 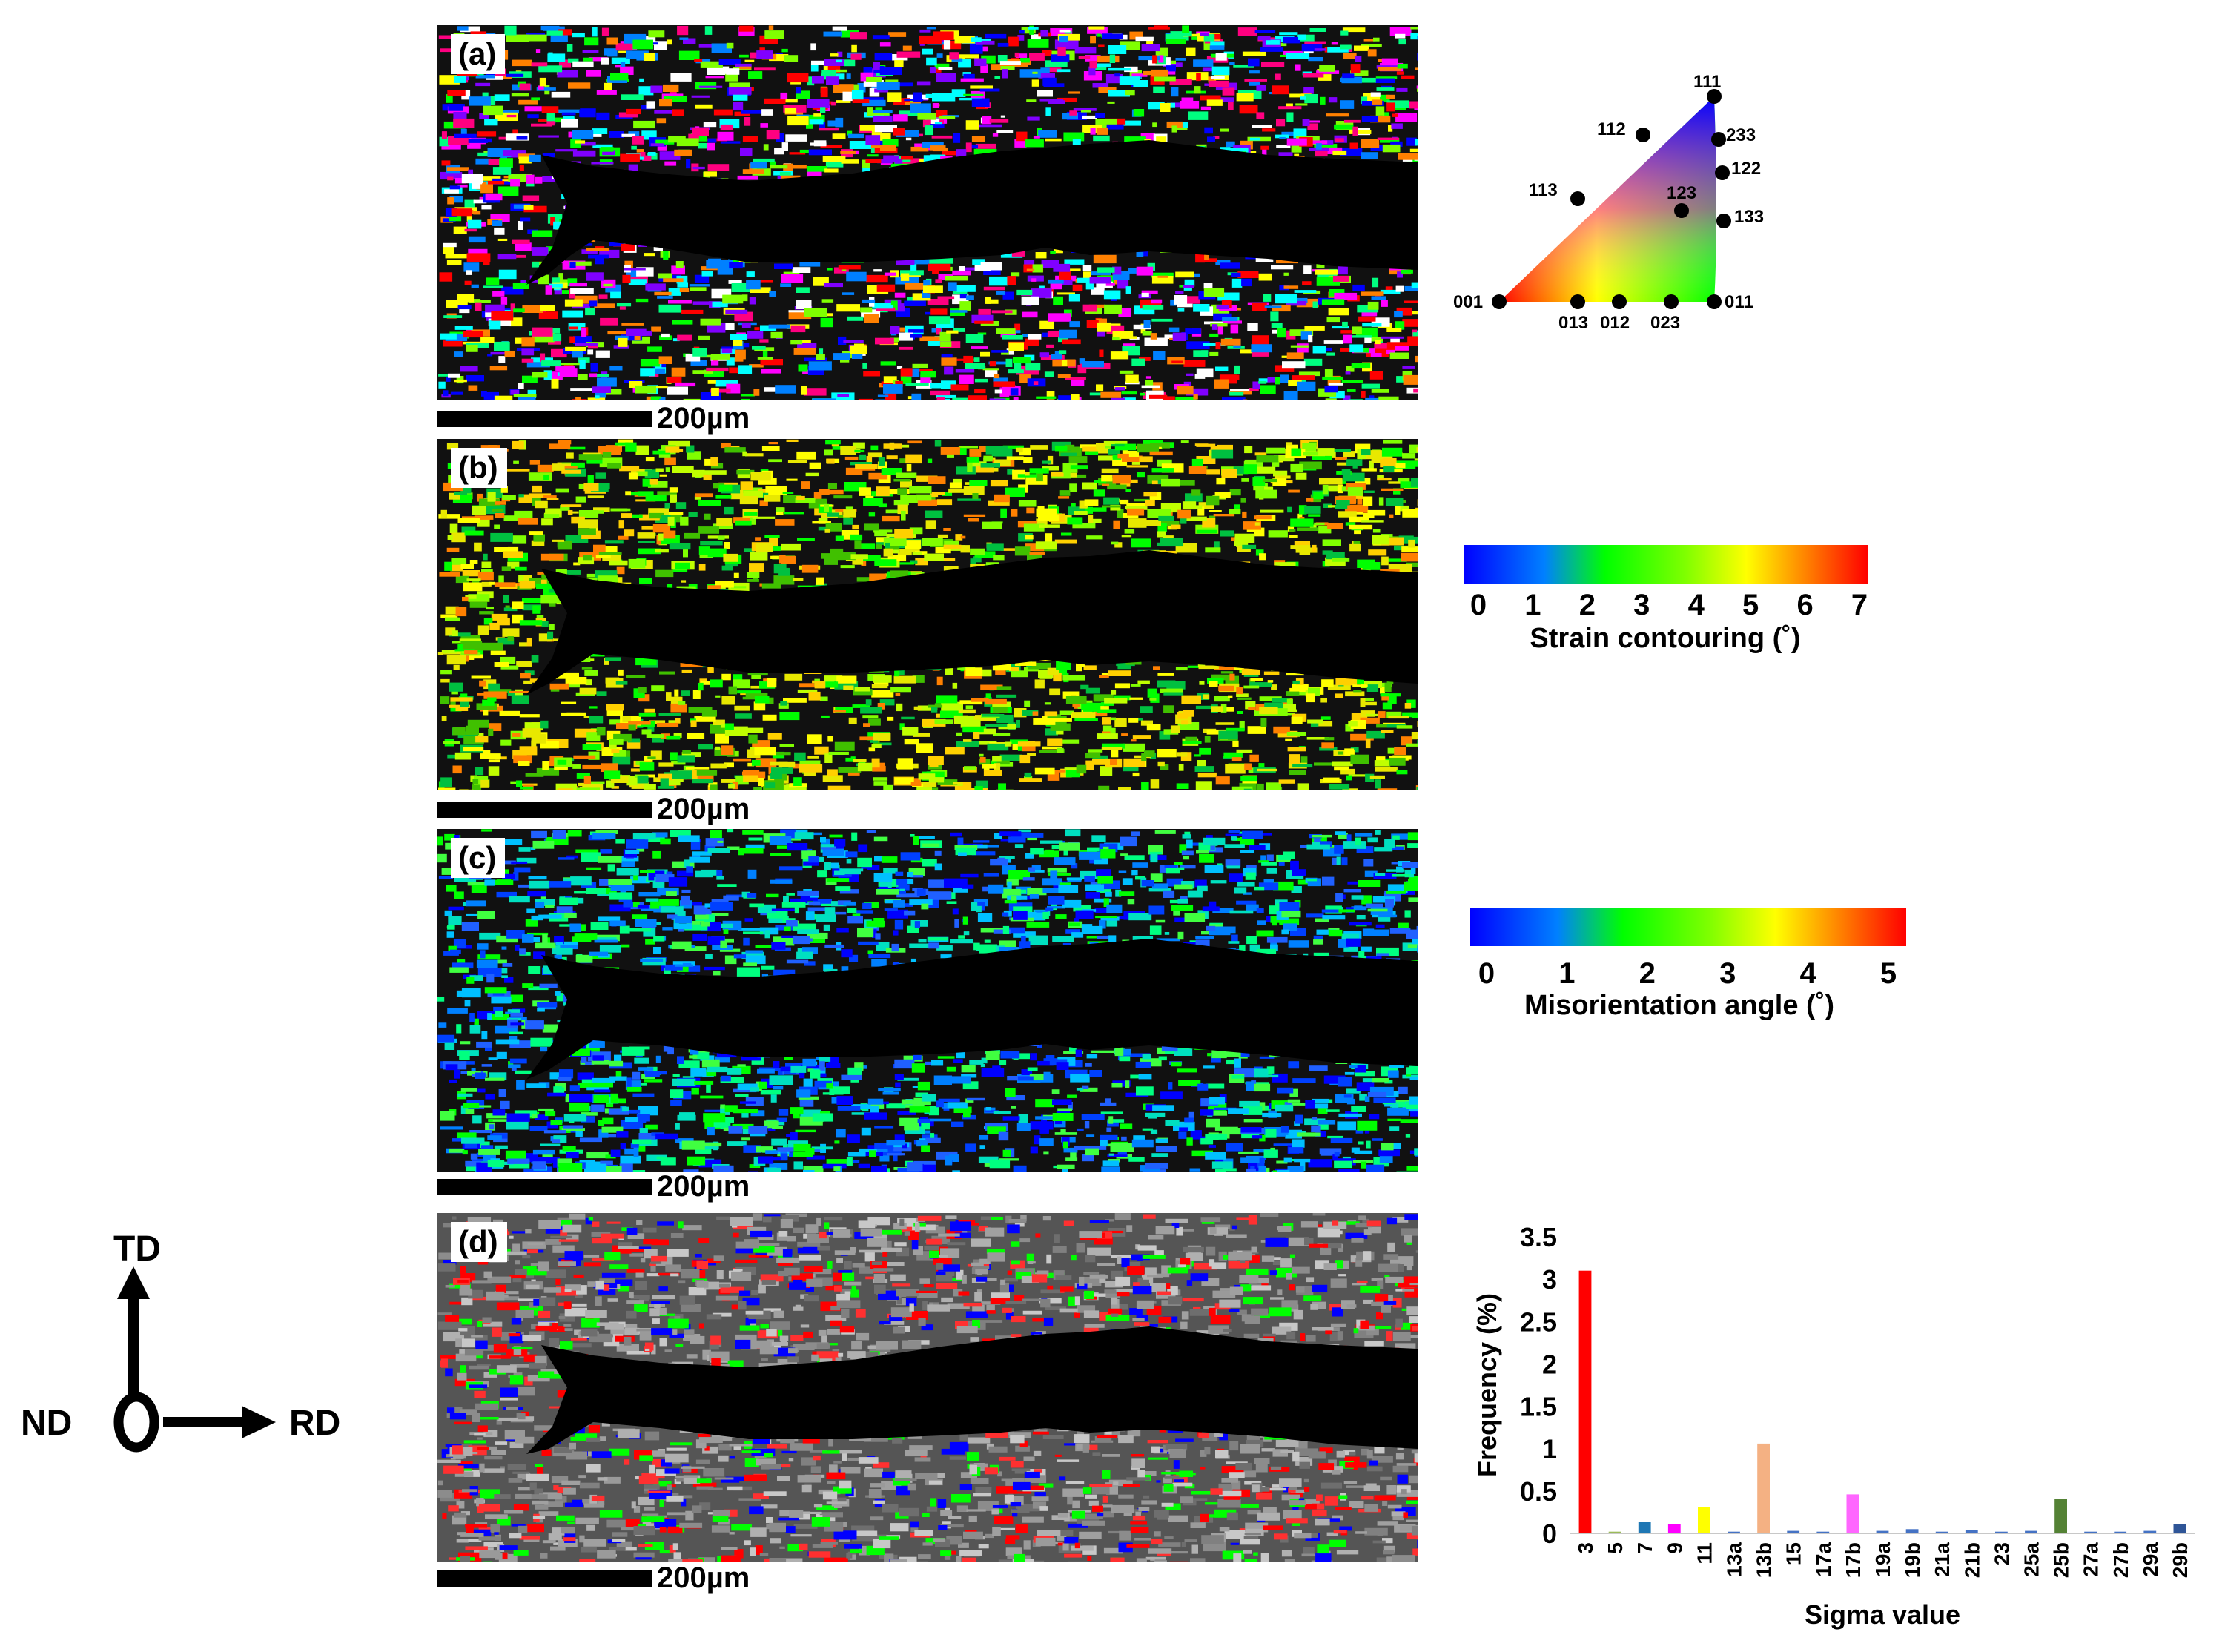 What do you see at coordinates (478, 54) in the screenshot?
I see `panel-label-a: (a)` at bounding box center [478, 54].